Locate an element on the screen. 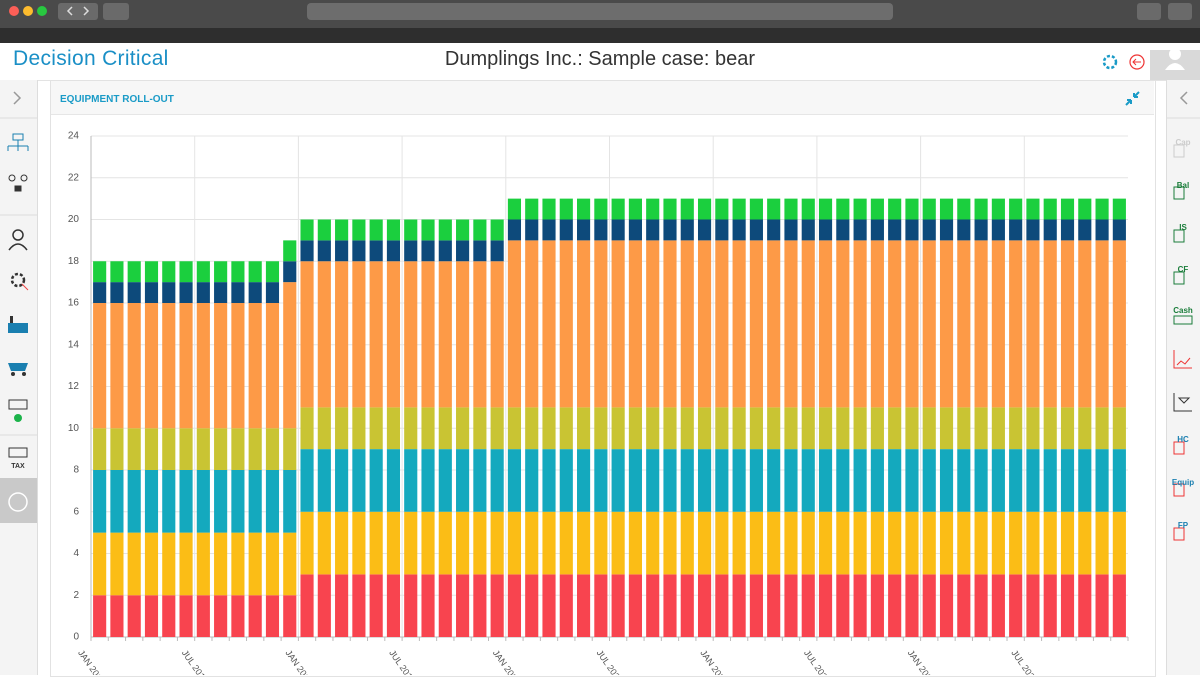 The width and height of the screenshot is (1200, 680). nav-bal: Bal is located at coordinates (1183, 185).